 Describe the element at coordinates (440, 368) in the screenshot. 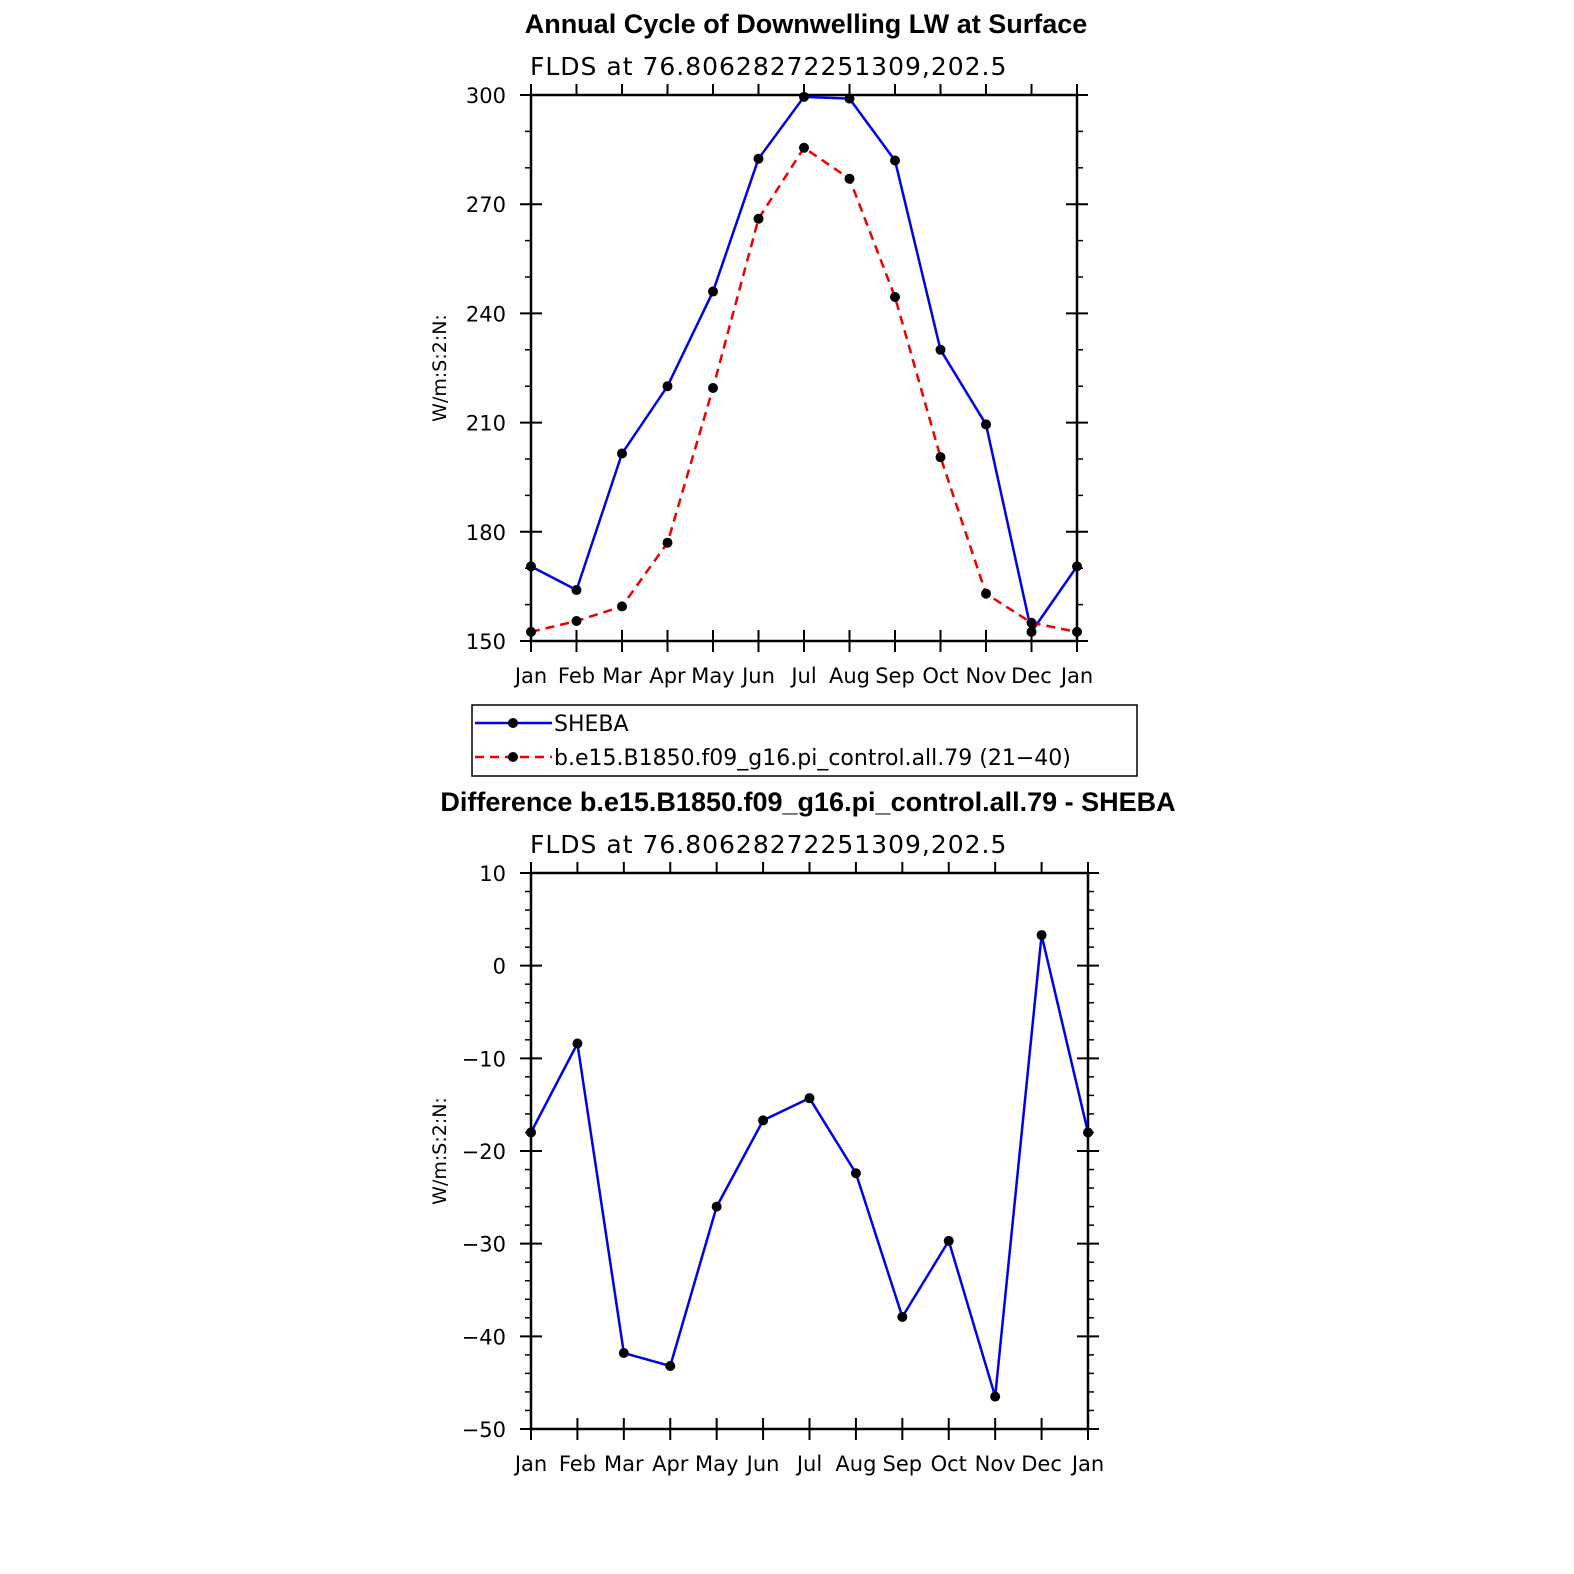

I see `y-axis-label: W/m:S:2:N:` at that location.